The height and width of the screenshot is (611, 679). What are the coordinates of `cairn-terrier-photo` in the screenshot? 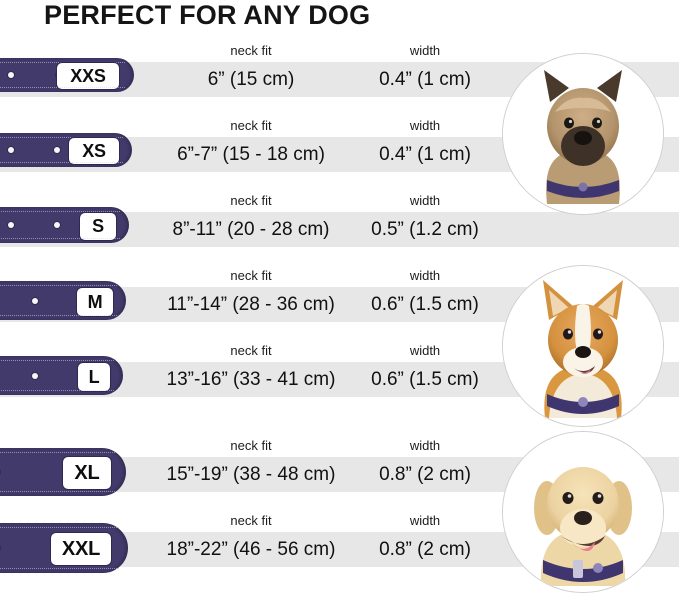 It's located at (583, 134).